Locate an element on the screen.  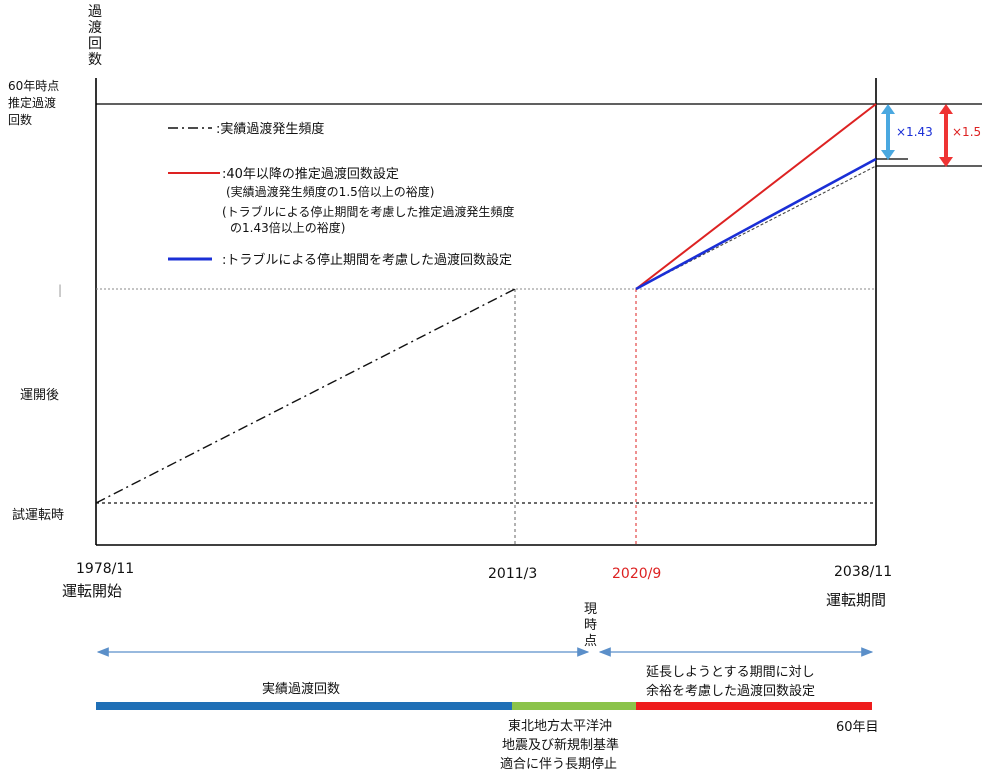
y-axis-title-2: 渡 is located at coordinates (95, 28).